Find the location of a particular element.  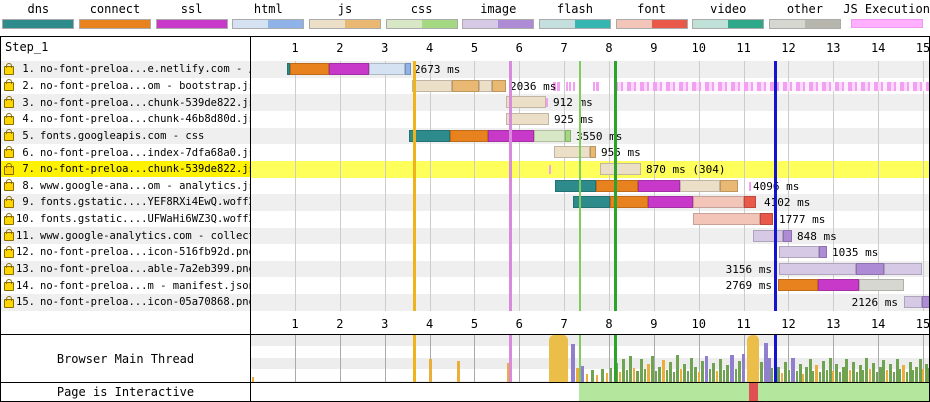

legend-item-connect: connect is located at coordinates (115, 15).